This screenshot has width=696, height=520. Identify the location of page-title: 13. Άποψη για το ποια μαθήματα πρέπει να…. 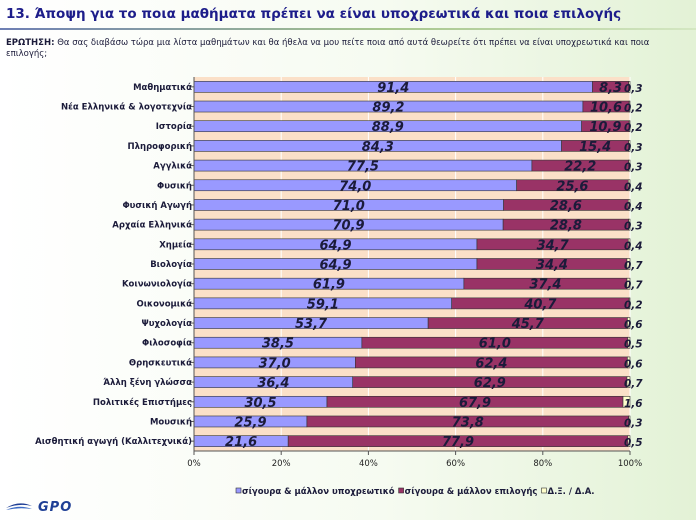
(314, 14).